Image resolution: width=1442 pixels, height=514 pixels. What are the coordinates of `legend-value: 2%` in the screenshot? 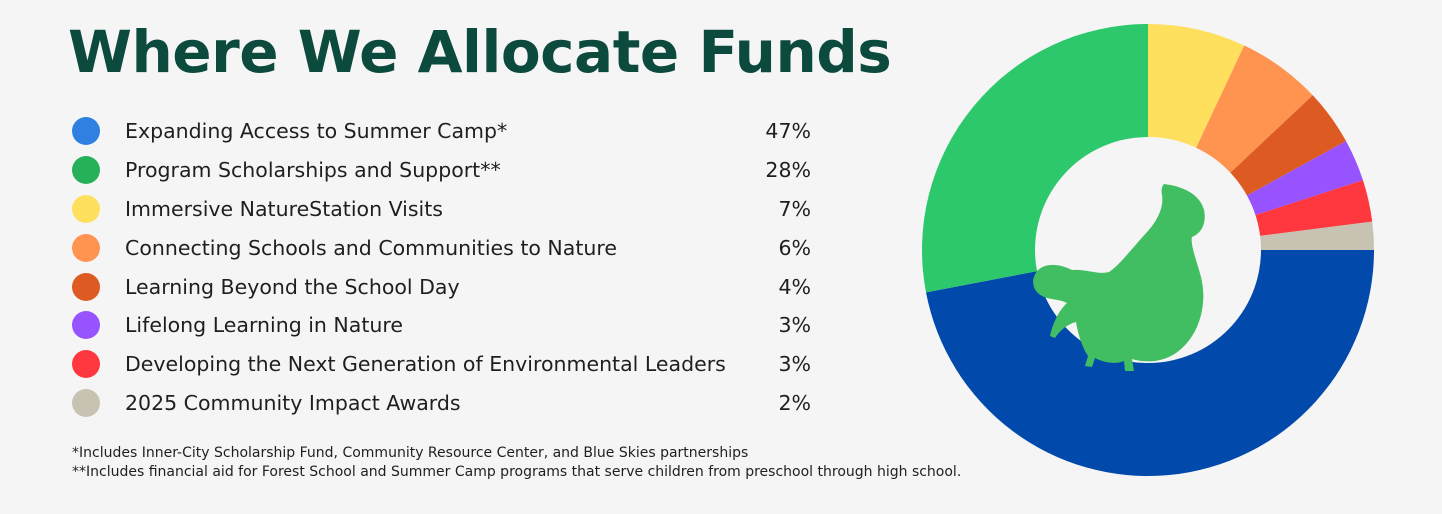 It's located at (794, 402).